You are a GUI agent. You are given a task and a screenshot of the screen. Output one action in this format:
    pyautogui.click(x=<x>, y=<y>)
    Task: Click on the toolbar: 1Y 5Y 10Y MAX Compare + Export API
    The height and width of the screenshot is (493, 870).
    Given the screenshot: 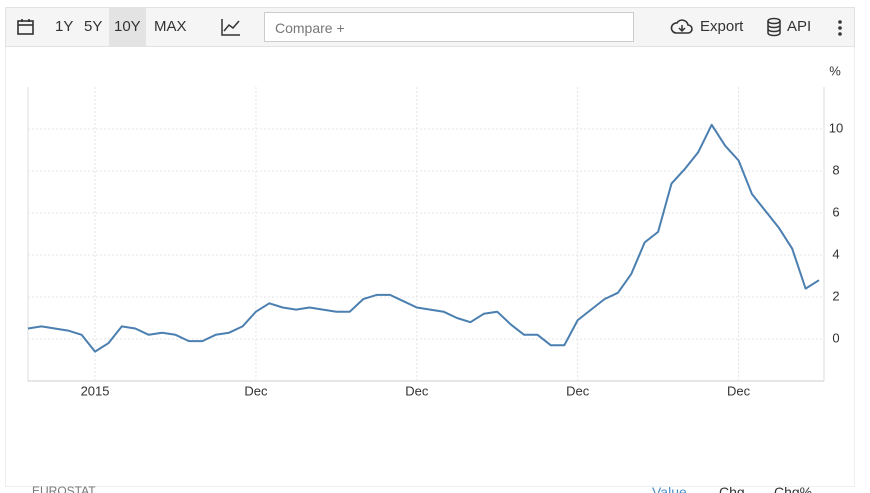 What is the action you would take?
    pyautogui.click(x=430, y=27)
    